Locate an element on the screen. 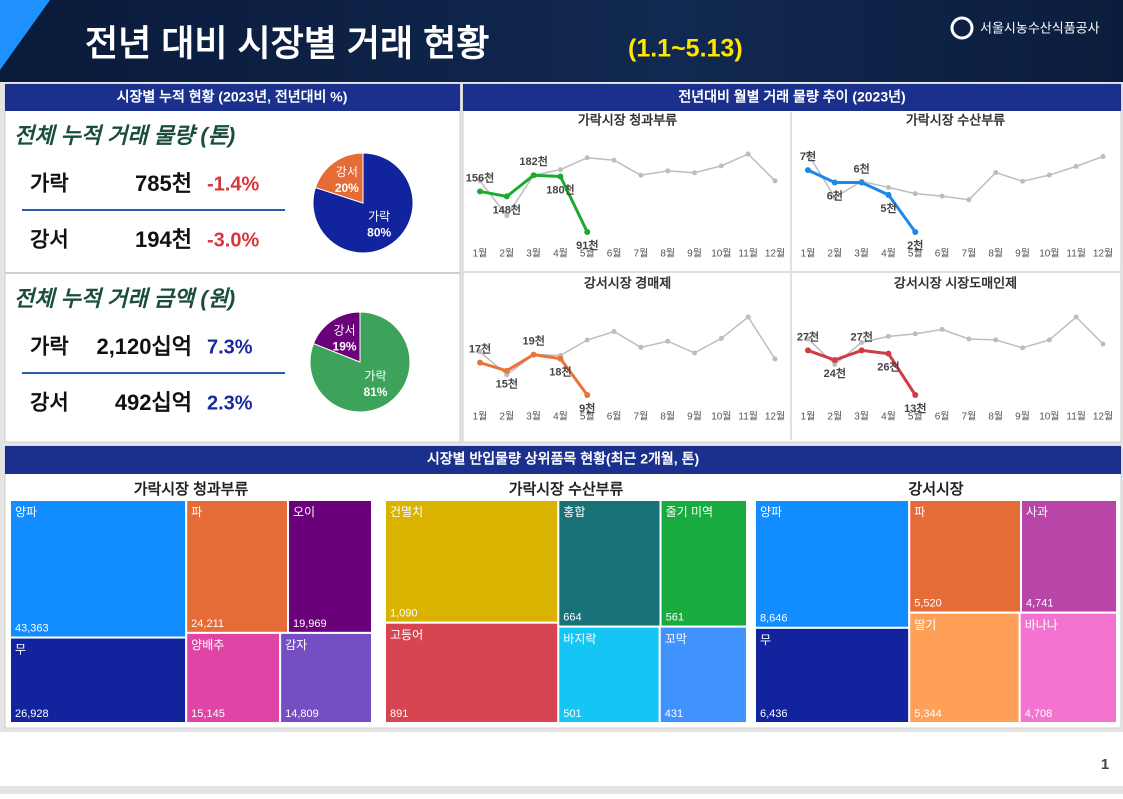  series-line is located at coordinates (955, 340).